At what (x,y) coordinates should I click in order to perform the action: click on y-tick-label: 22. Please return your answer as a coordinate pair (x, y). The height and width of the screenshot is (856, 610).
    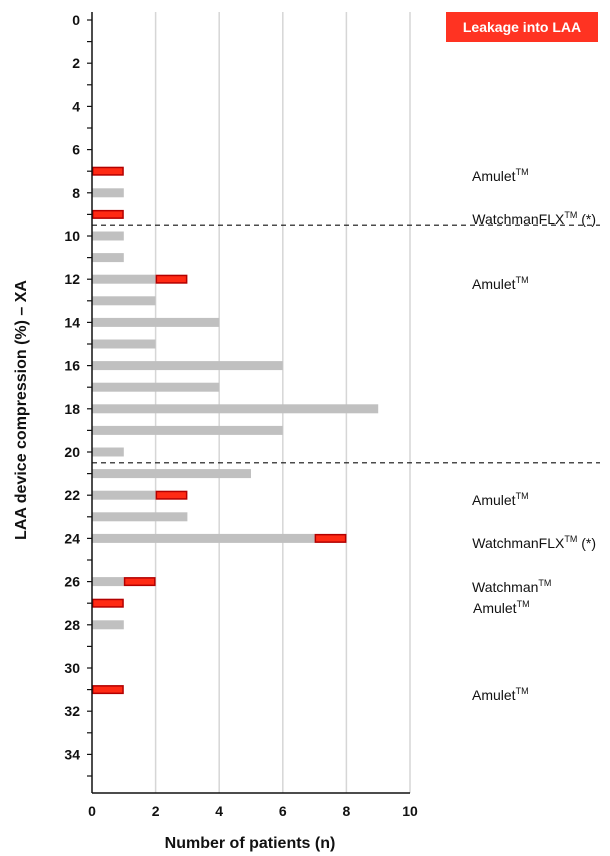
    Looking at the image, I should click on (72, 495).